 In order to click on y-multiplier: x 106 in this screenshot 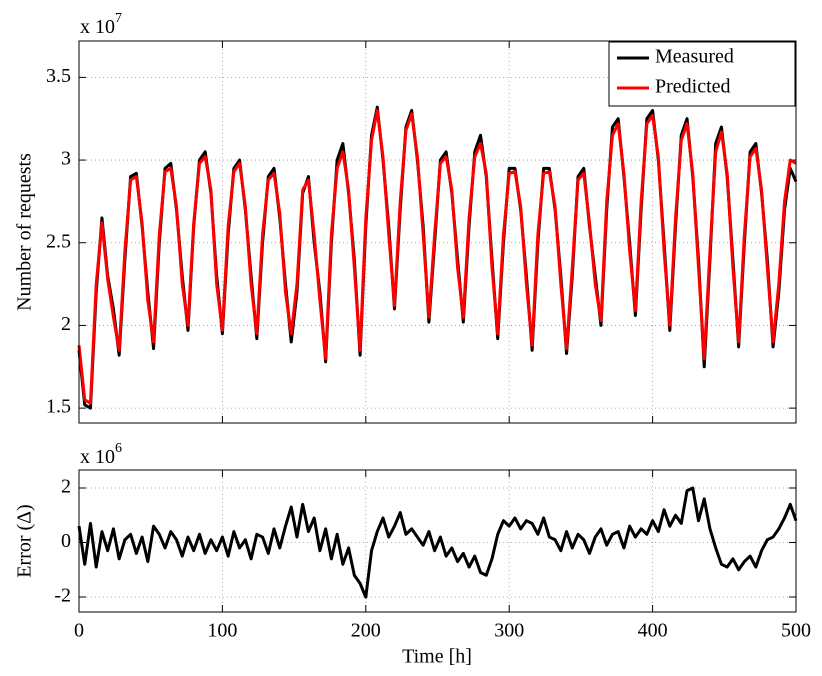, I will do `click(101, 454)`.